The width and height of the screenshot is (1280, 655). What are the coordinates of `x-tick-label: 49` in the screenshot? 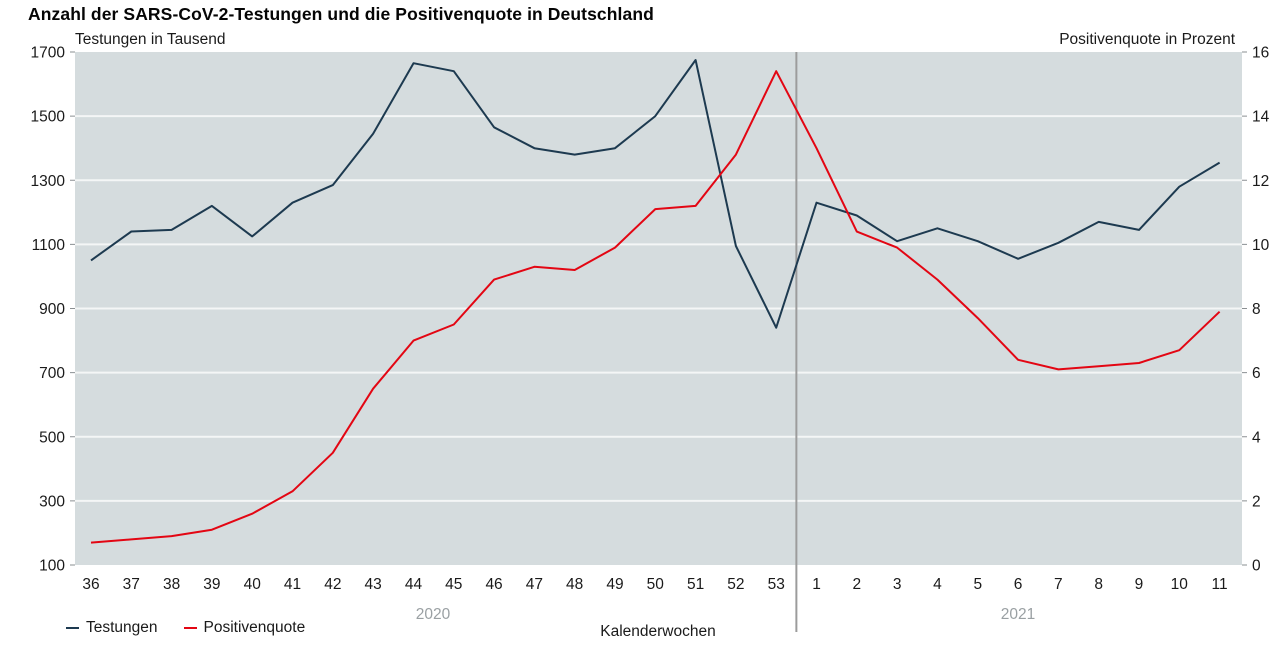 It's located at (614, 584).